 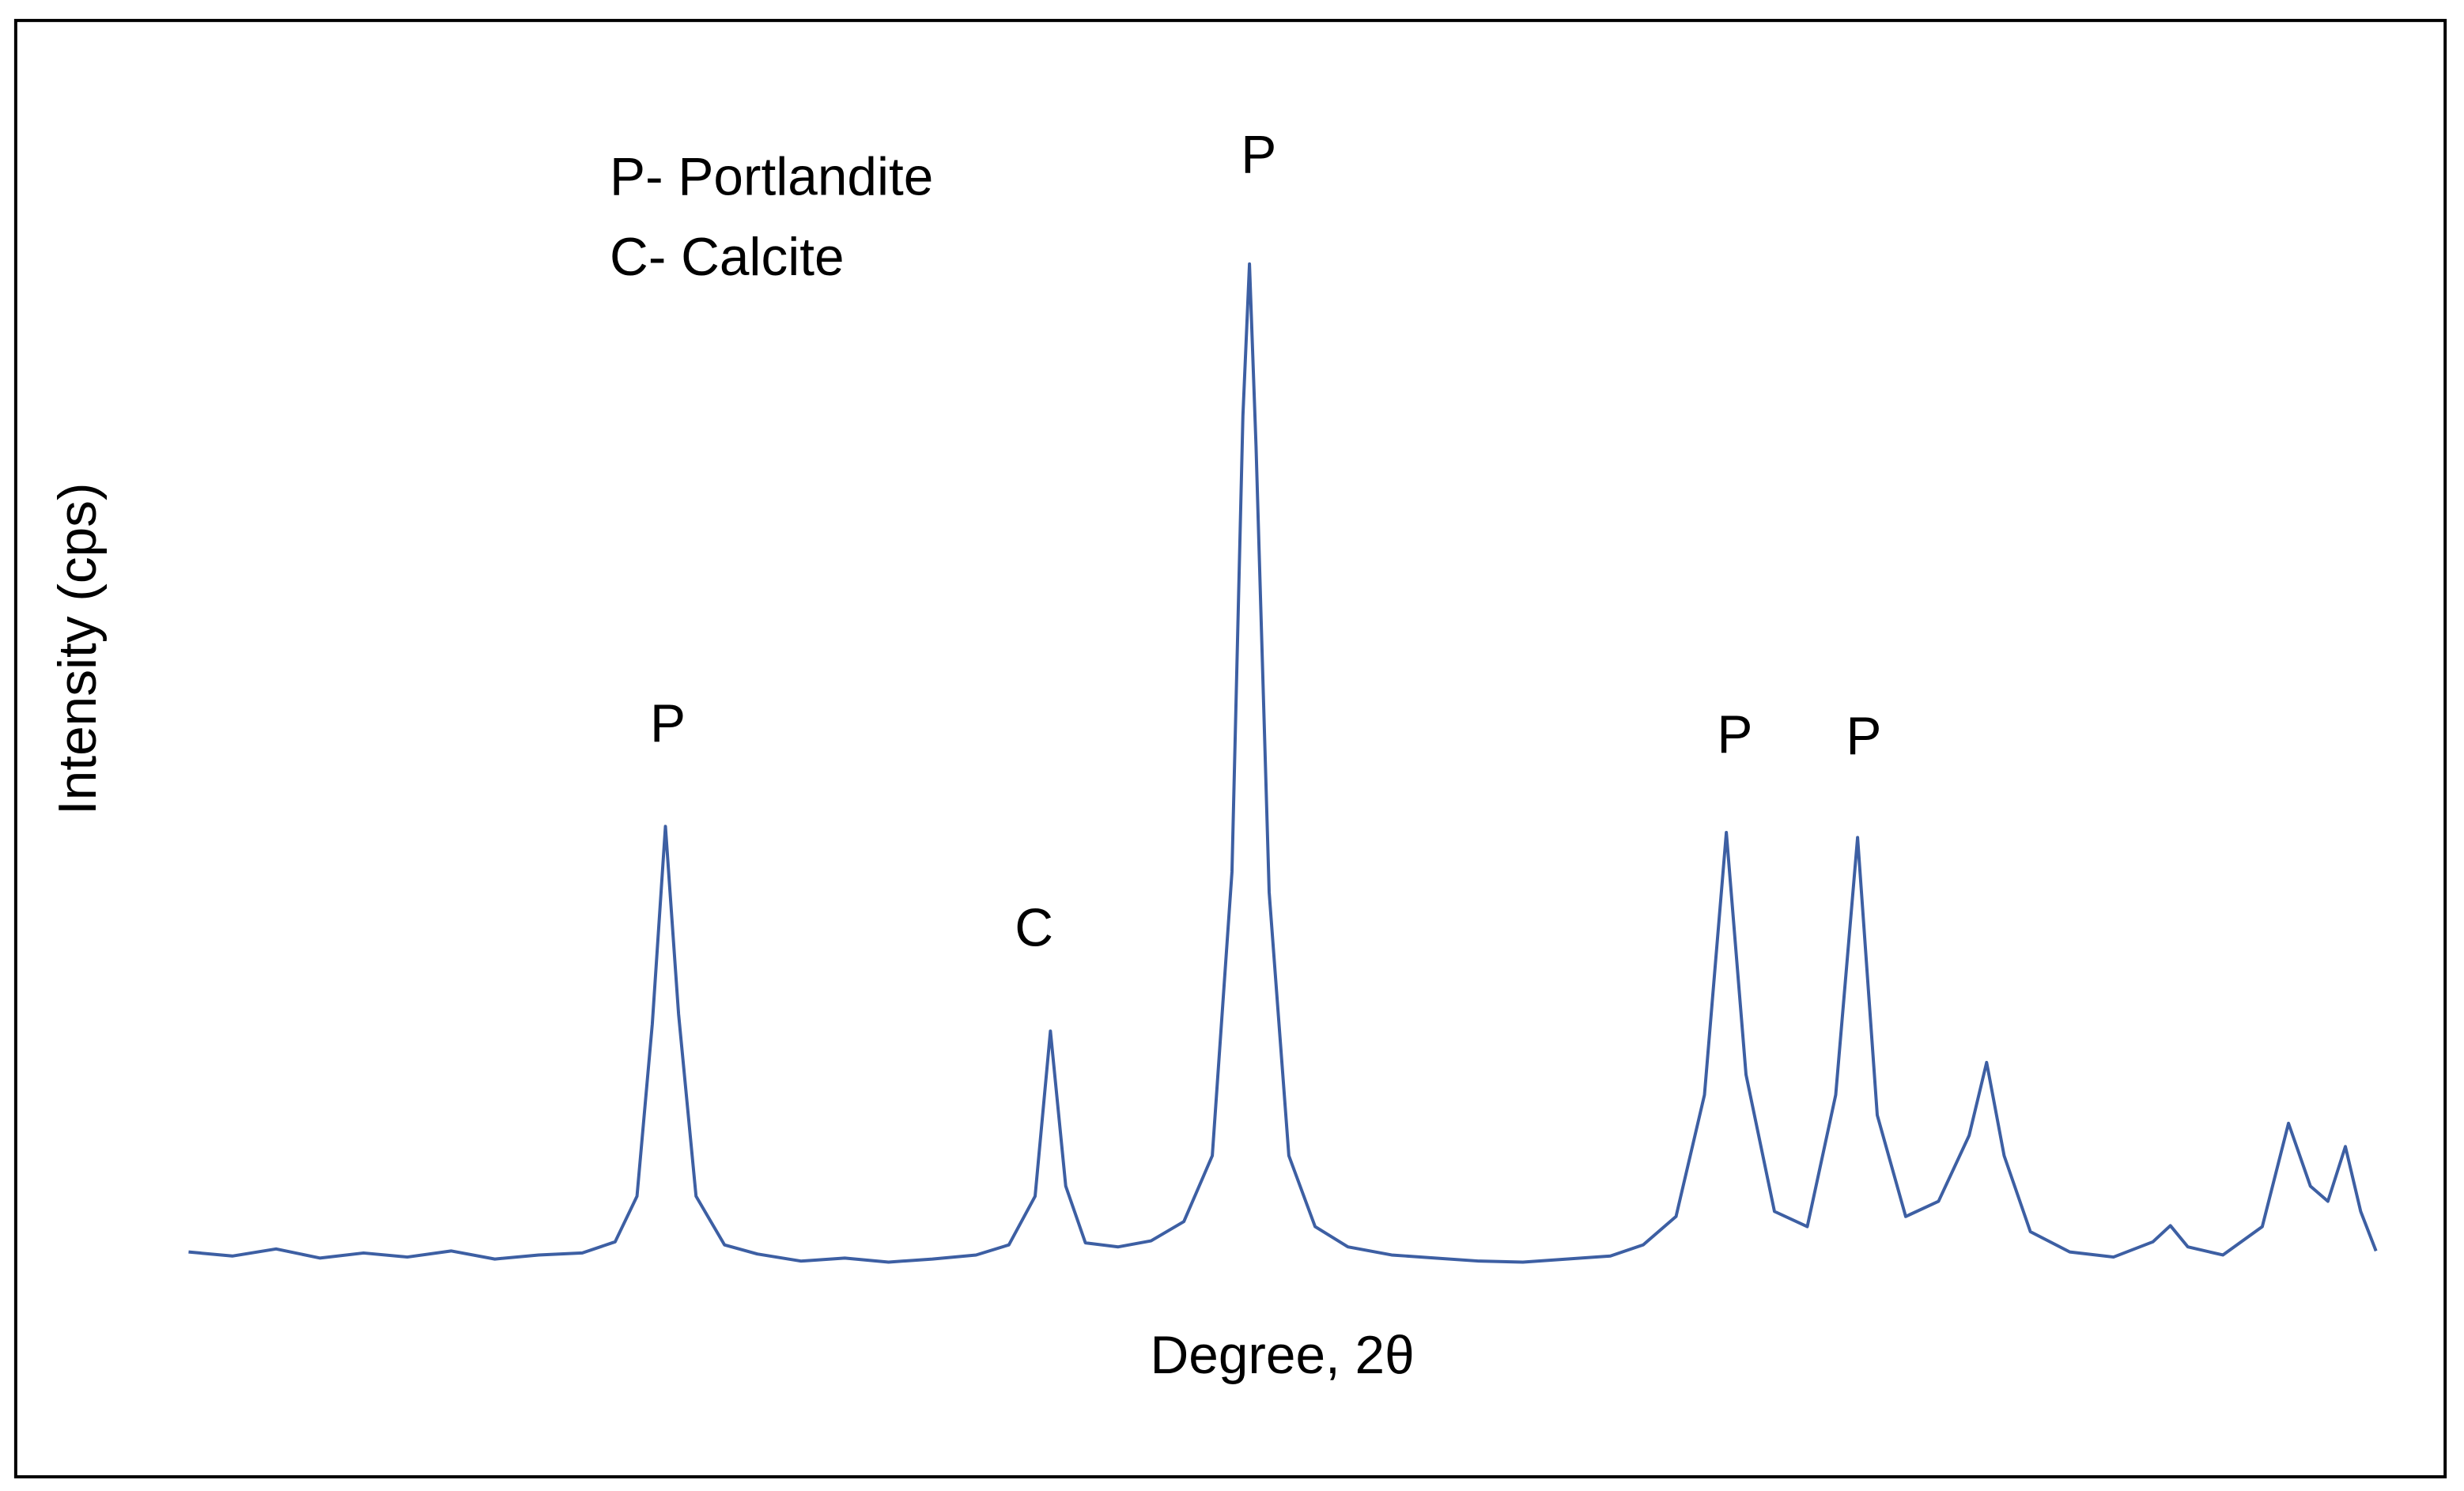 I want to click on peak-label: C, so click(x=1034, y=927).